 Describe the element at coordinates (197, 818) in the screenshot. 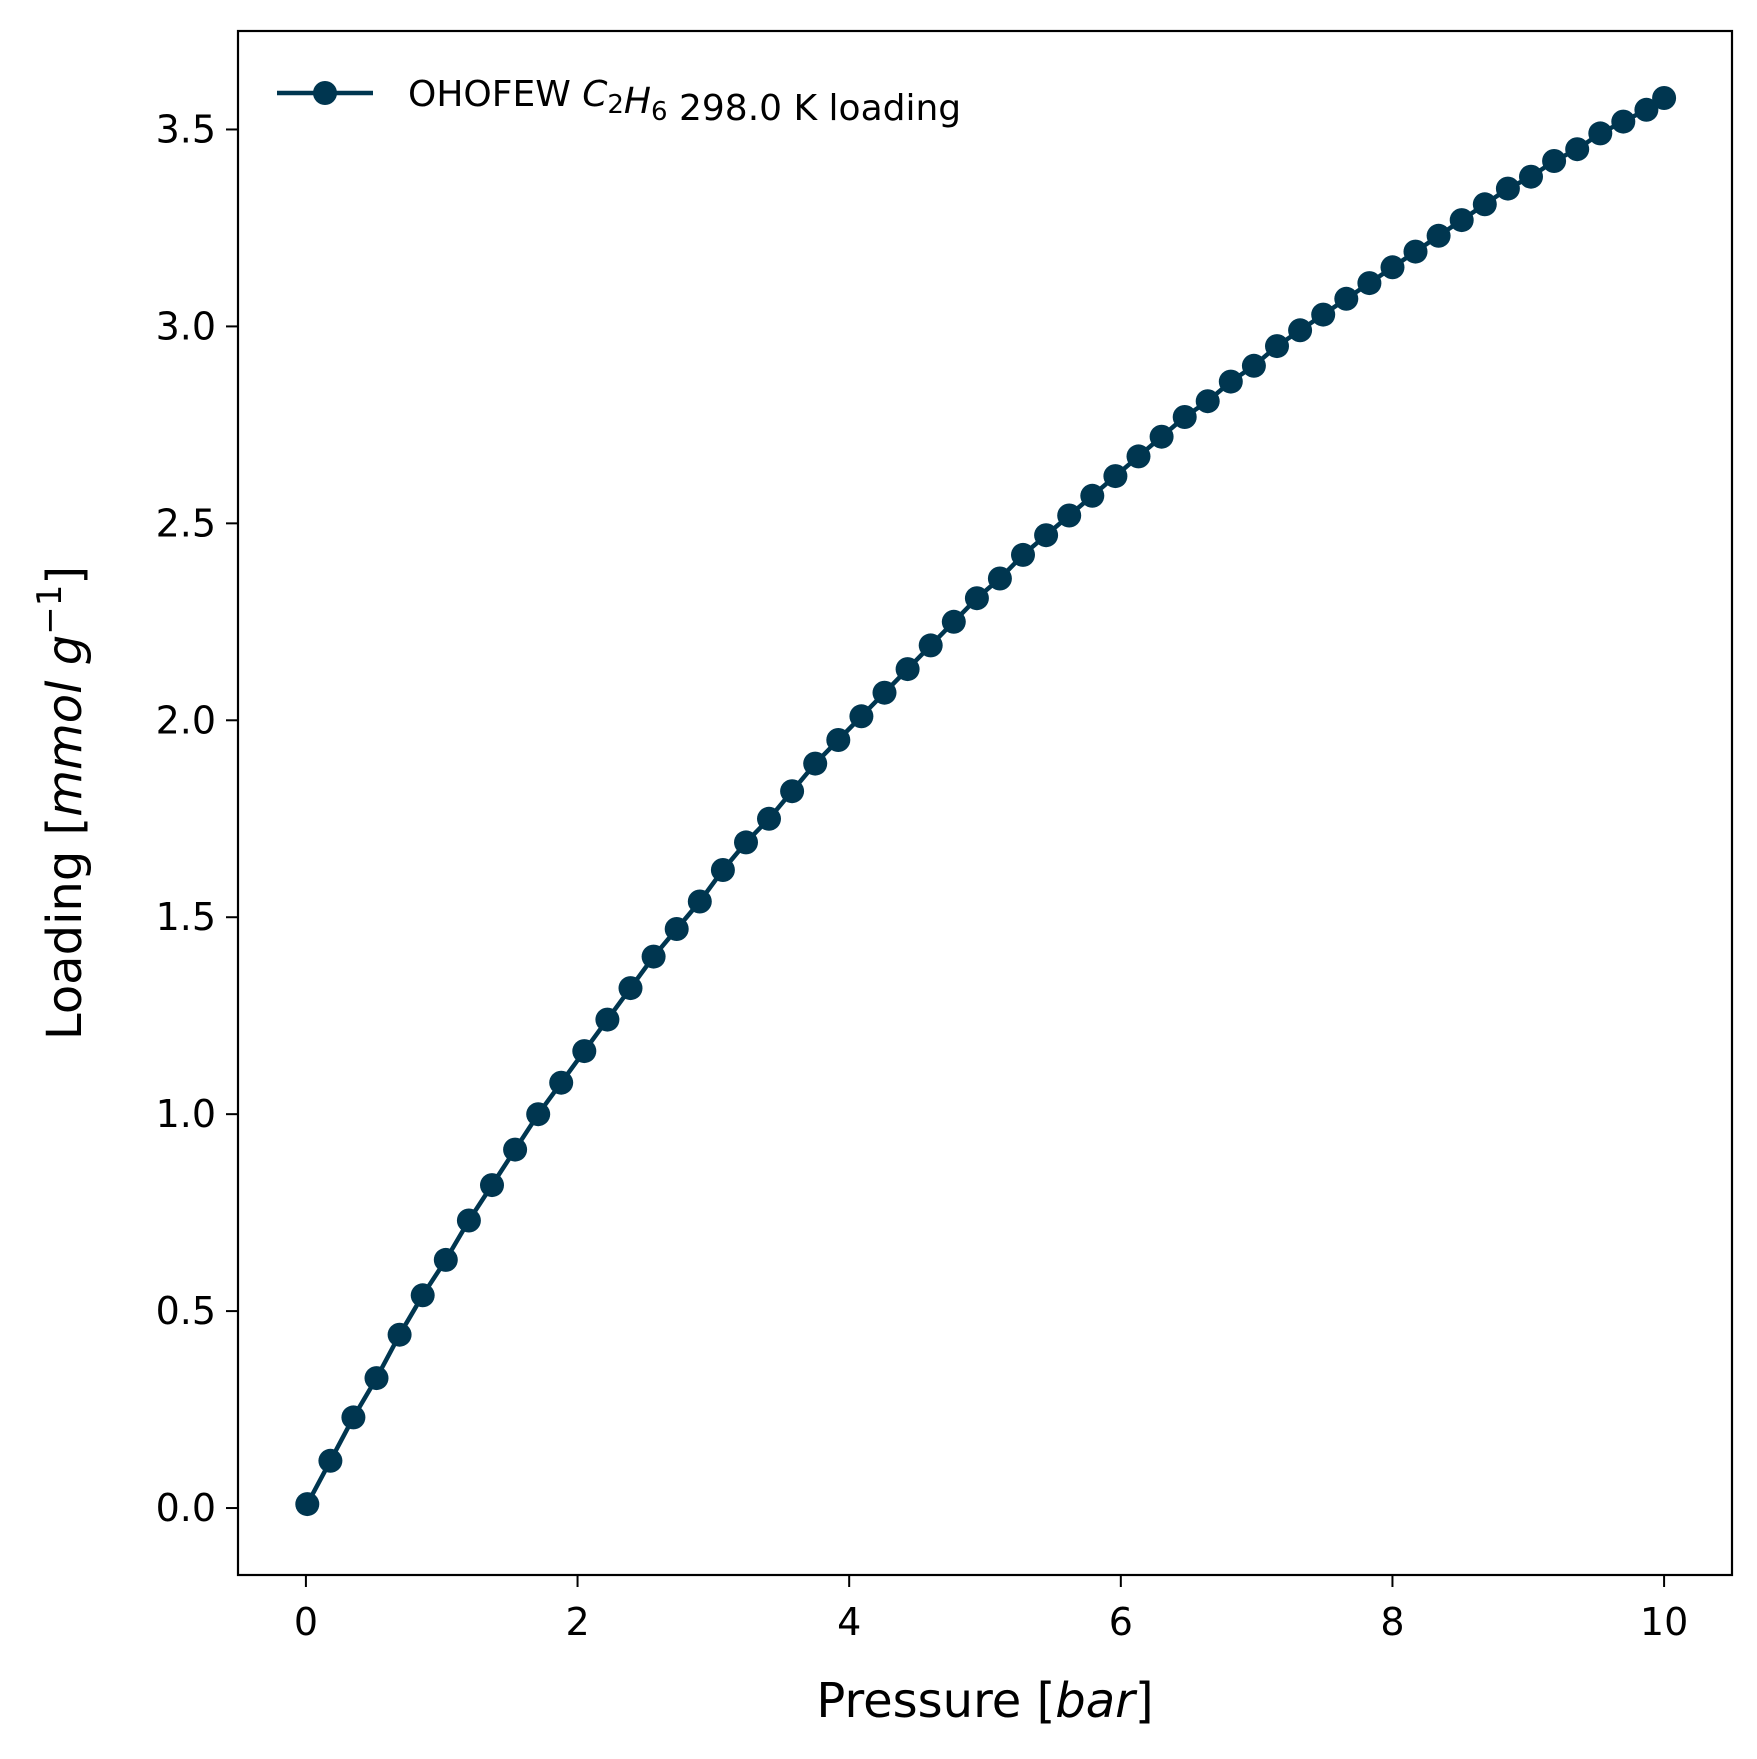

I see `y-axis-ticks: 0.0 0.5 1.0 1.5 2.0 2.5 3.0 3.5` at that location.